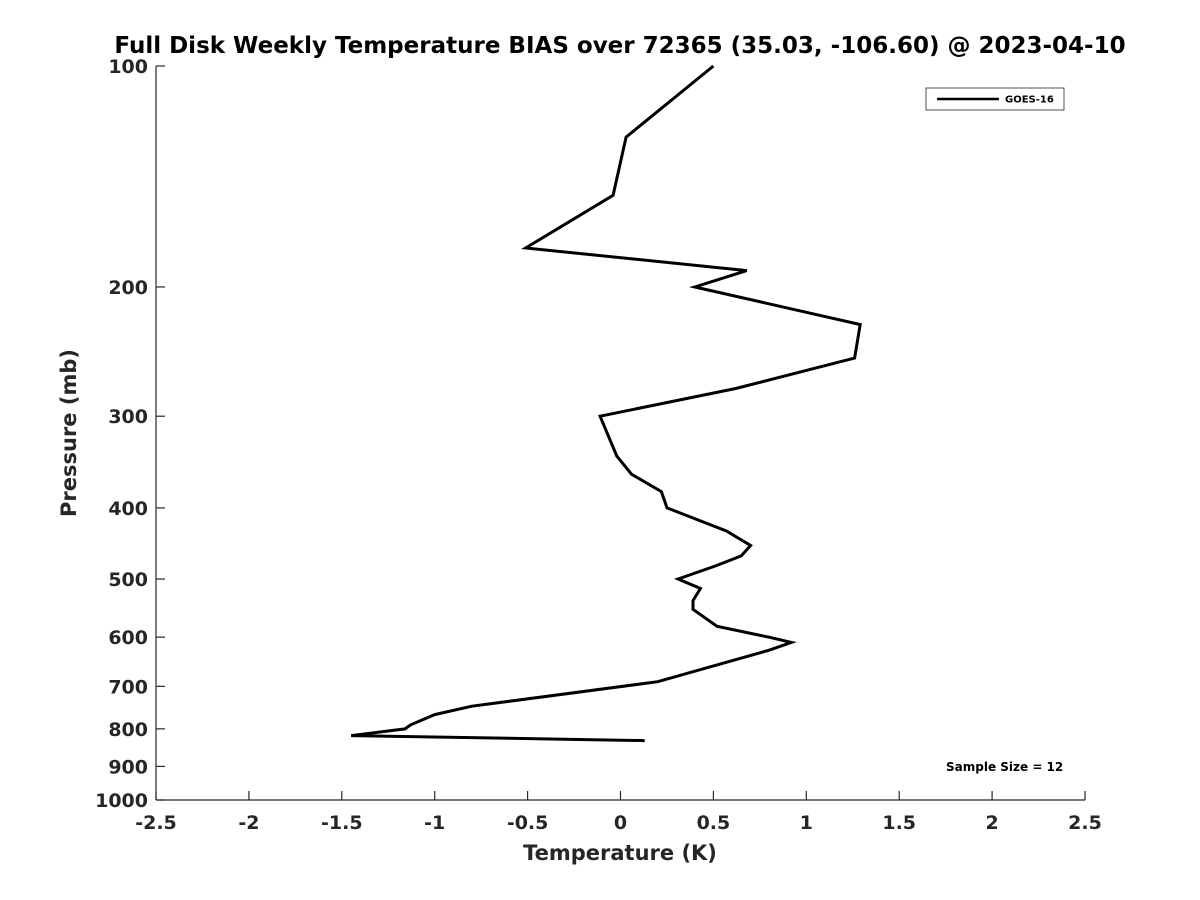 Image resolution: width=1200 pixels, height=900 pixels. What do you see at coordinates (620, 853) in the screenshot?
I see `x-axis-label: Temperature (K)` at bounding box center [620, 853].